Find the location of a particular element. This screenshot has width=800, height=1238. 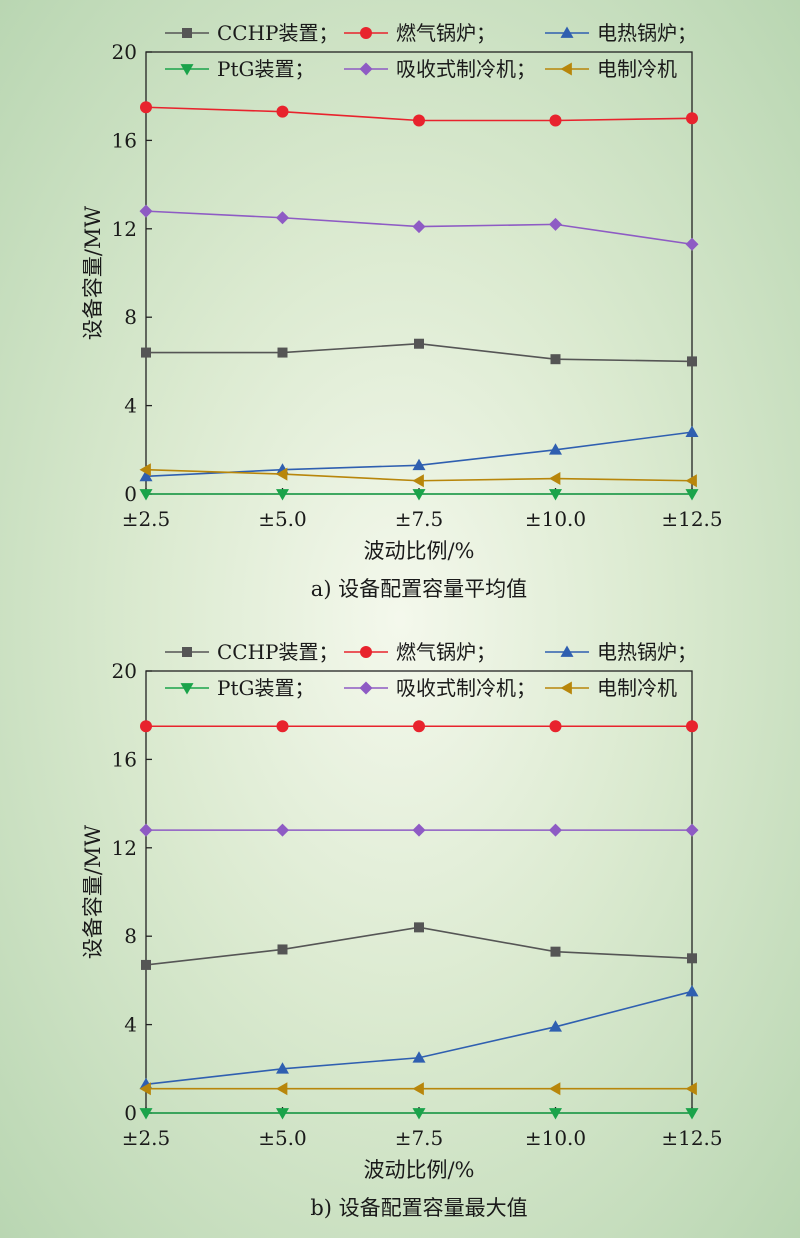

chart-caption: b) 设备配置容量最大值 is located at coordinates (418, 1208).